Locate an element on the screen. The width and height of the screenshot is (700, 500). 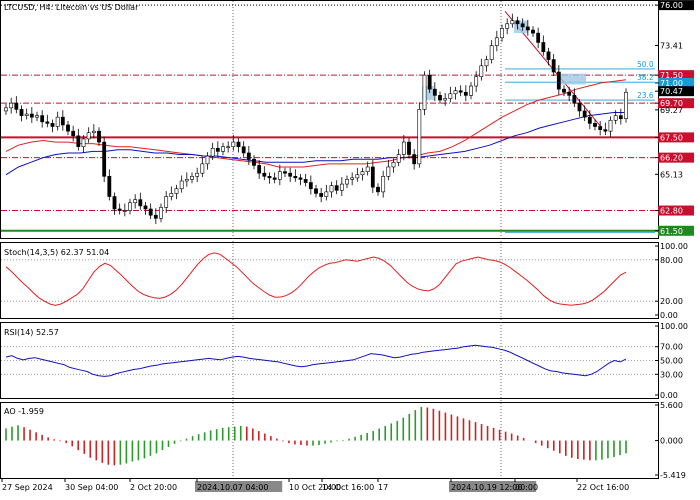
stoch-tick-label: 0.00 is located at coordinates (669, 315).